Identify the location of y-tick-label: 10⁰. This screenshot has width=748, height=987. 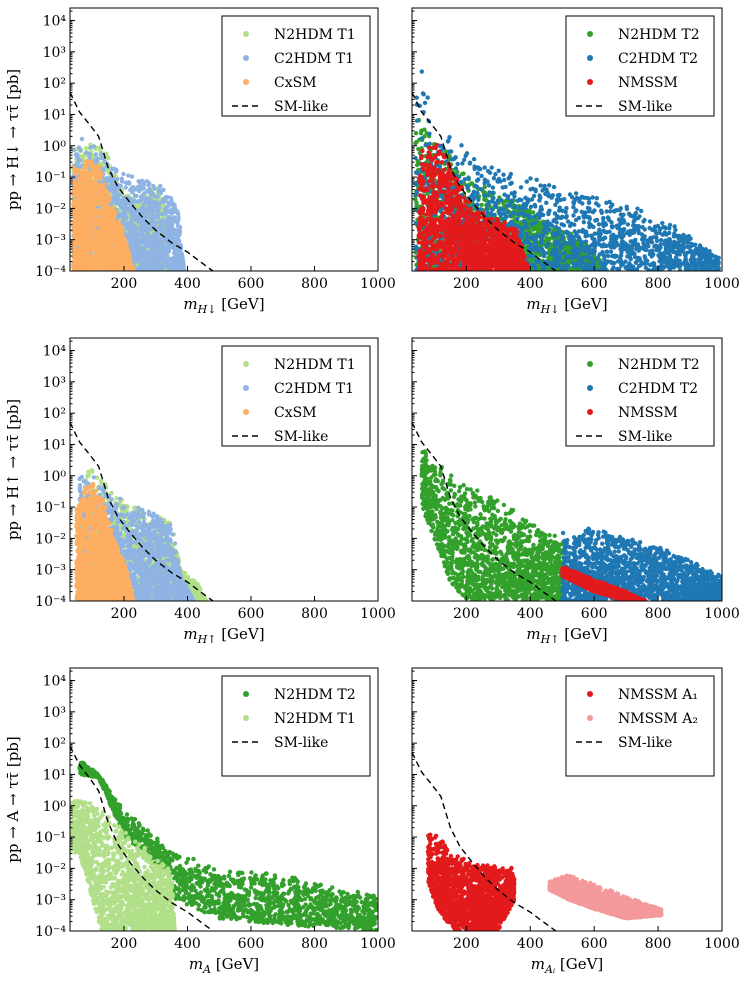
(55, 147).